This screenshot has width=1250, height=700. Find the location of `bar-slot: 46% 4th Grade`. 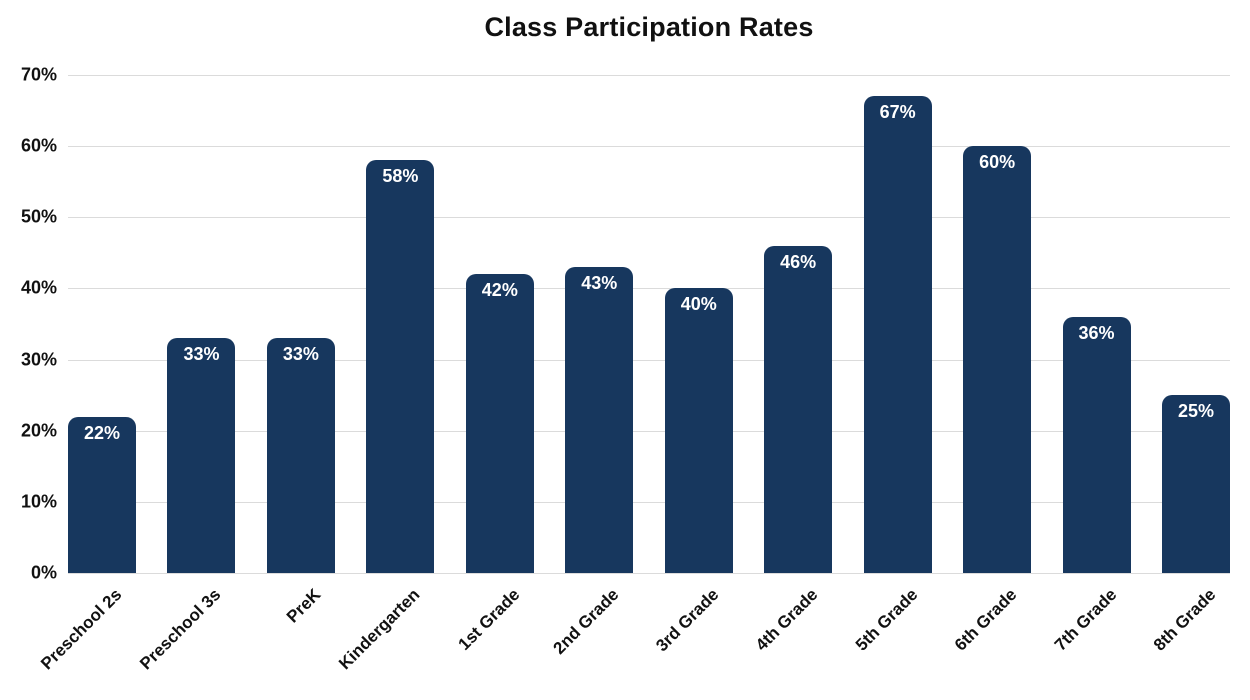

bar-slot: 46% 4th Grade is located at coordinates (792, 365).